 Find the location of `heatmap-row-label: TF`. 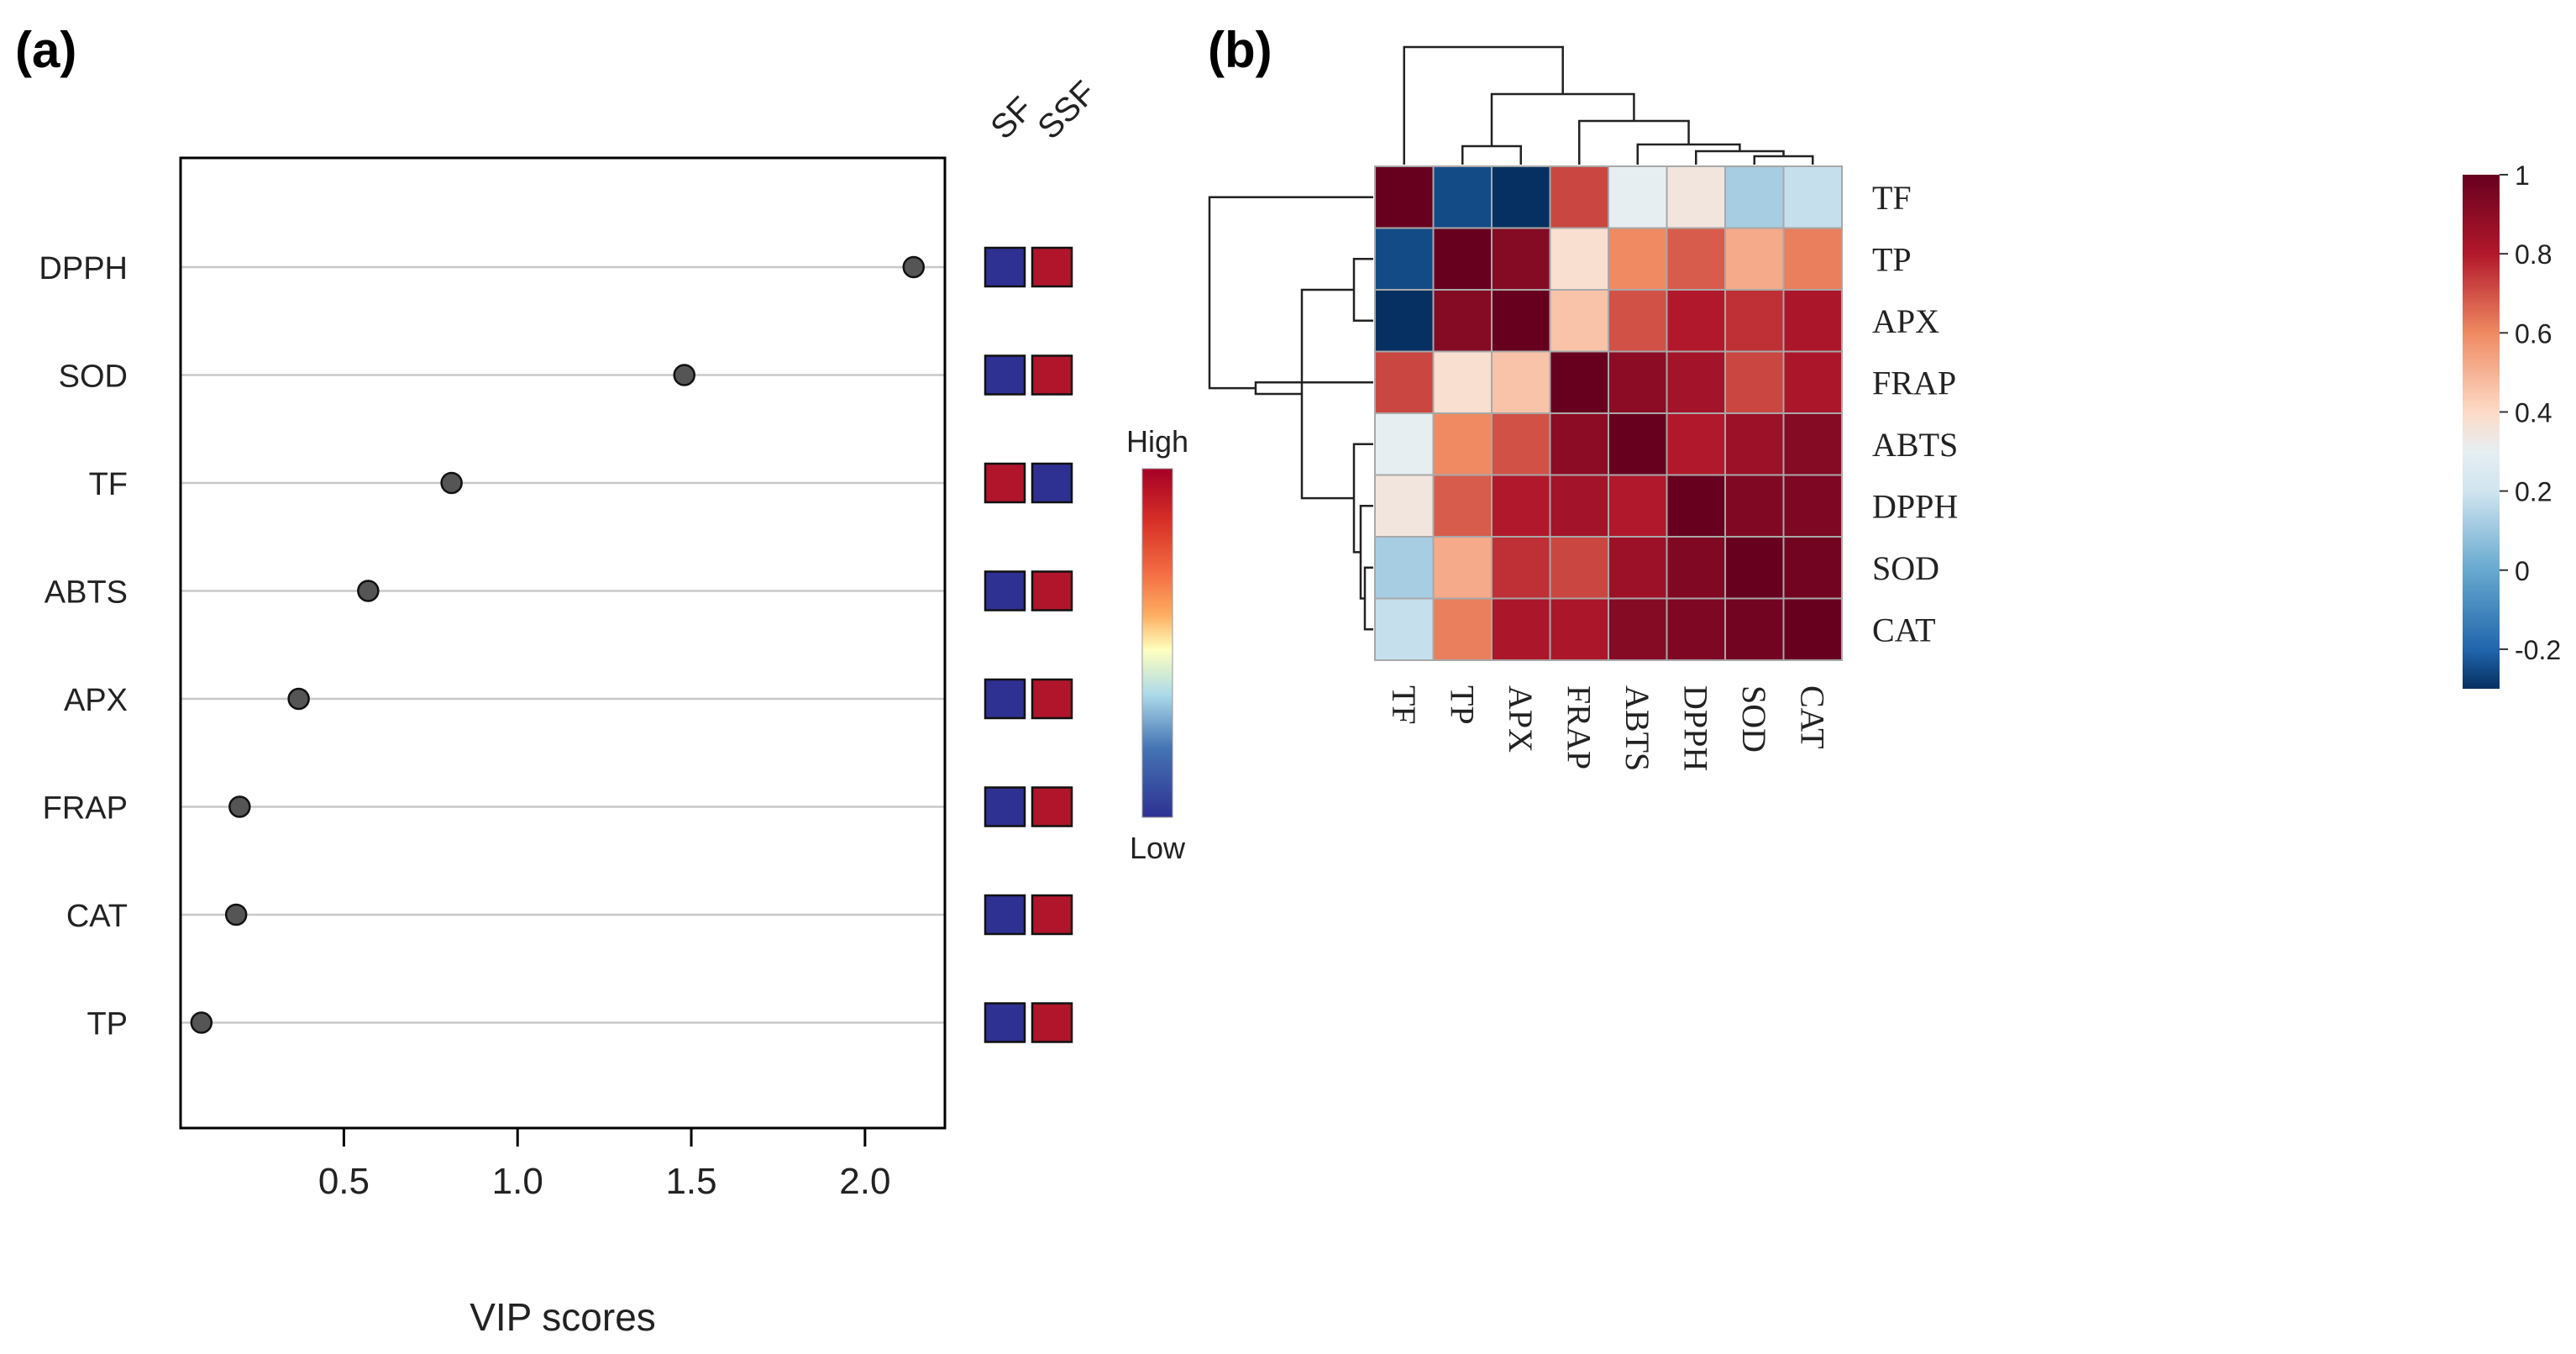

heatmap-row-label: TF is located at coordinates (1892, 198).